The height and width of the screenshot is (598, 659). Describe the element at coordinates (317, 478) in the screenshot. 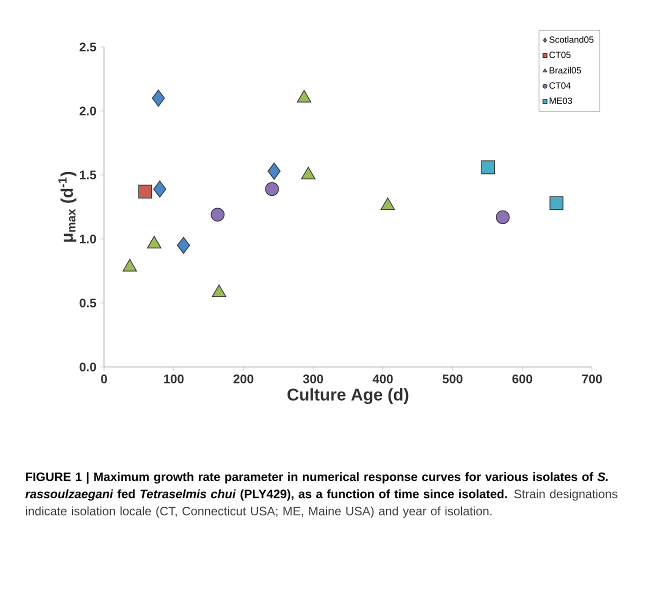

I see `text: FIGURE 1 | Maximum growth rate parameter in numerical response curves for various isolates of S.` at that location.